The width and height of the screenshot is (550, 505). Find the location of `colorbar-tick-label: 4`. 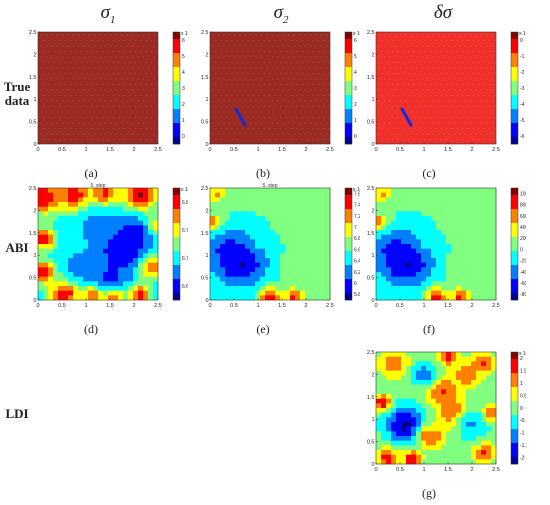

colorbar-tick-label: 4 is located at coordinates (183, 73).